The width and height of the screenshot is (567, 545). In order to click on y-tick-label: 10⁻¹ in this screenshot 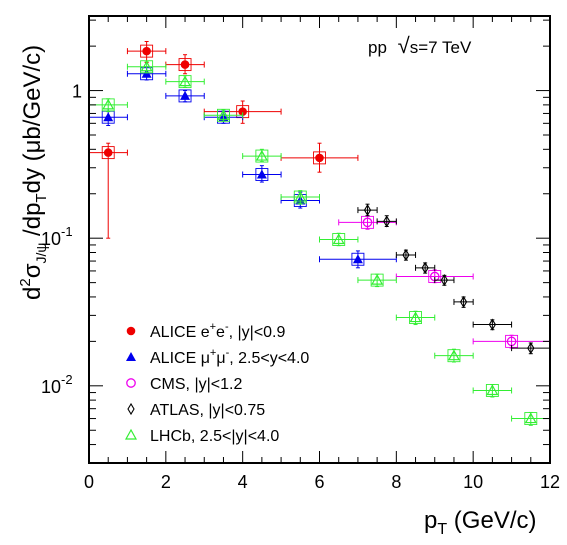, I will do `click(57, 236)`.